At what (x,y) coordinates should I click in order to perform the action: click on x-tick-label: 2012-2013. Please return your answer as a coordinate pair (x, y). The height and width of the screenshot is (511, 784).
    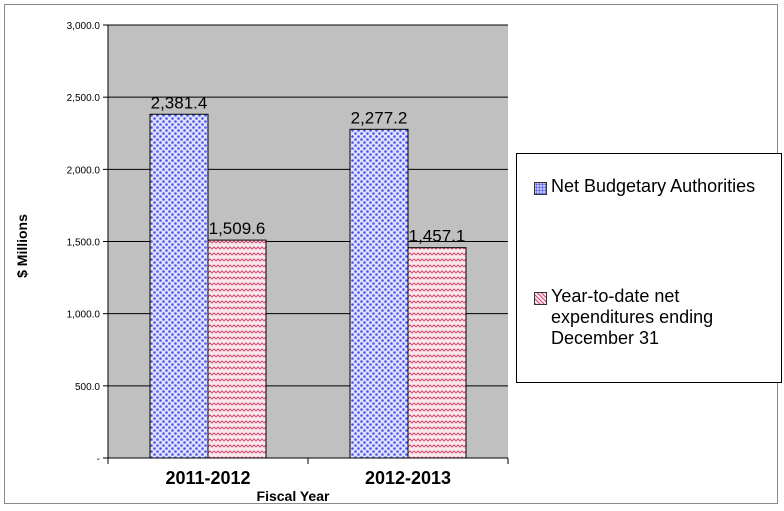
    Looking at the image, I should click on (408, 478).